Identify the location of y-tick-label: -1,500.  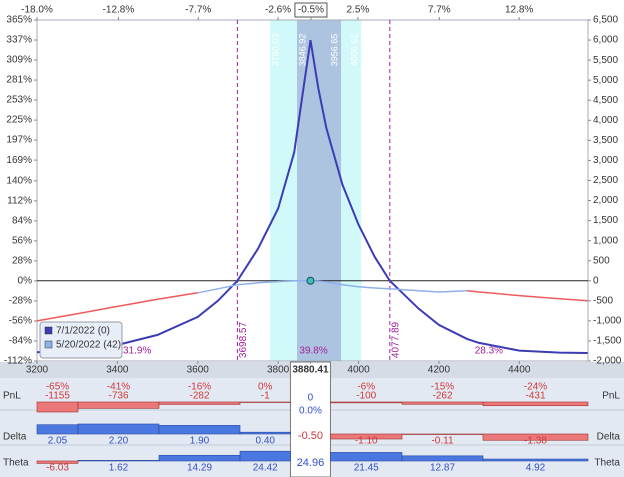
(607, 341).